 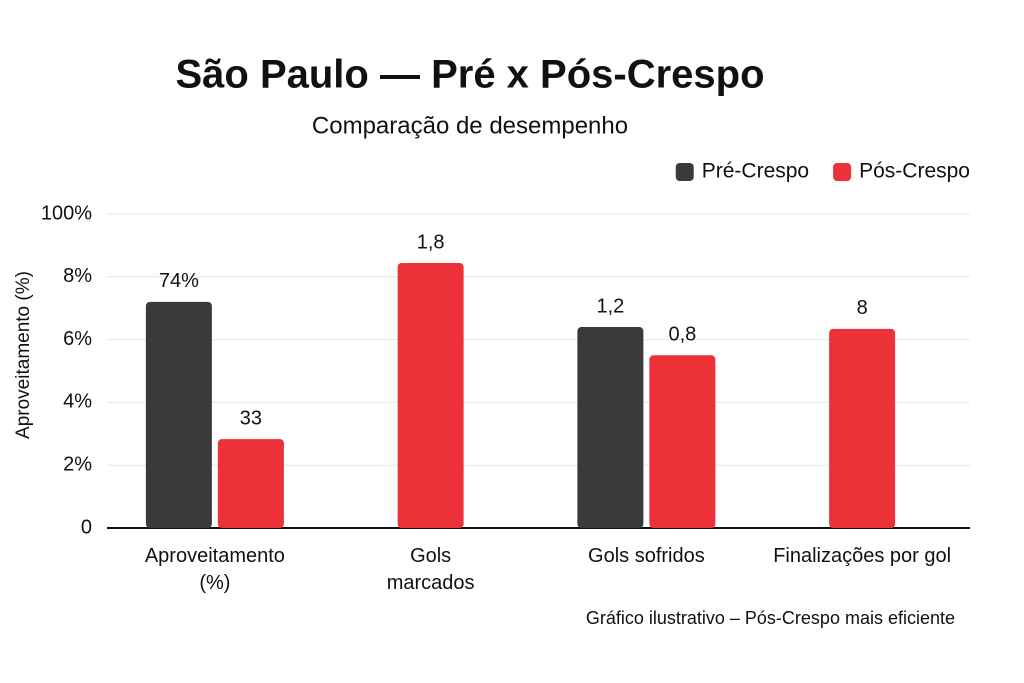 I want to click on x-tick-label: Aproveitamento (%), so click(x=214, y=569).